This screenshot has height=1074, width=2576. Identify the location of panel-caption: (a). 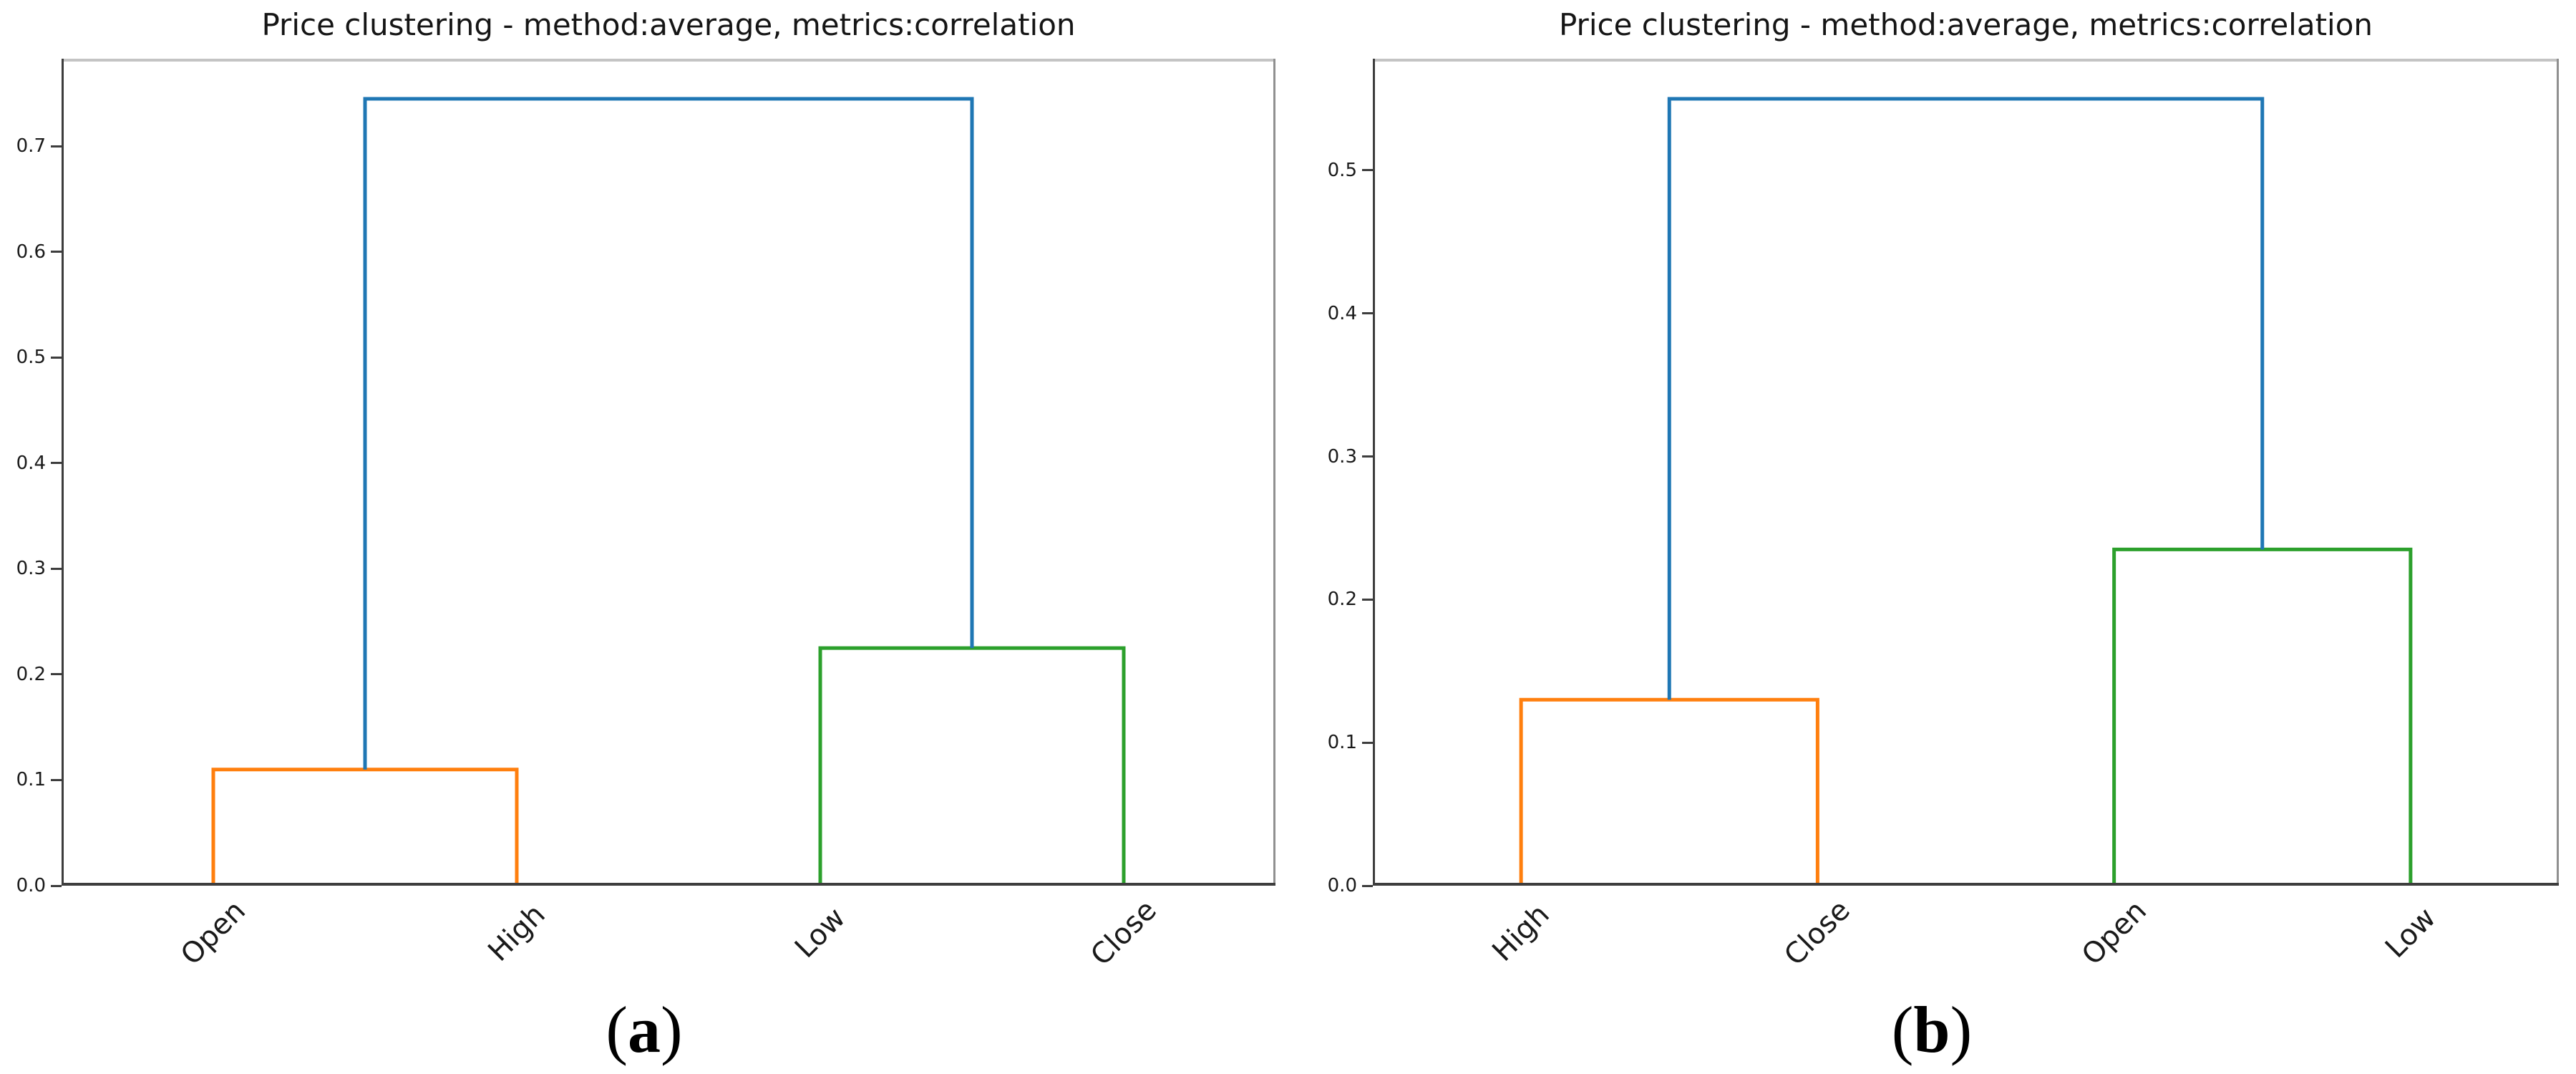
(644, 1030).